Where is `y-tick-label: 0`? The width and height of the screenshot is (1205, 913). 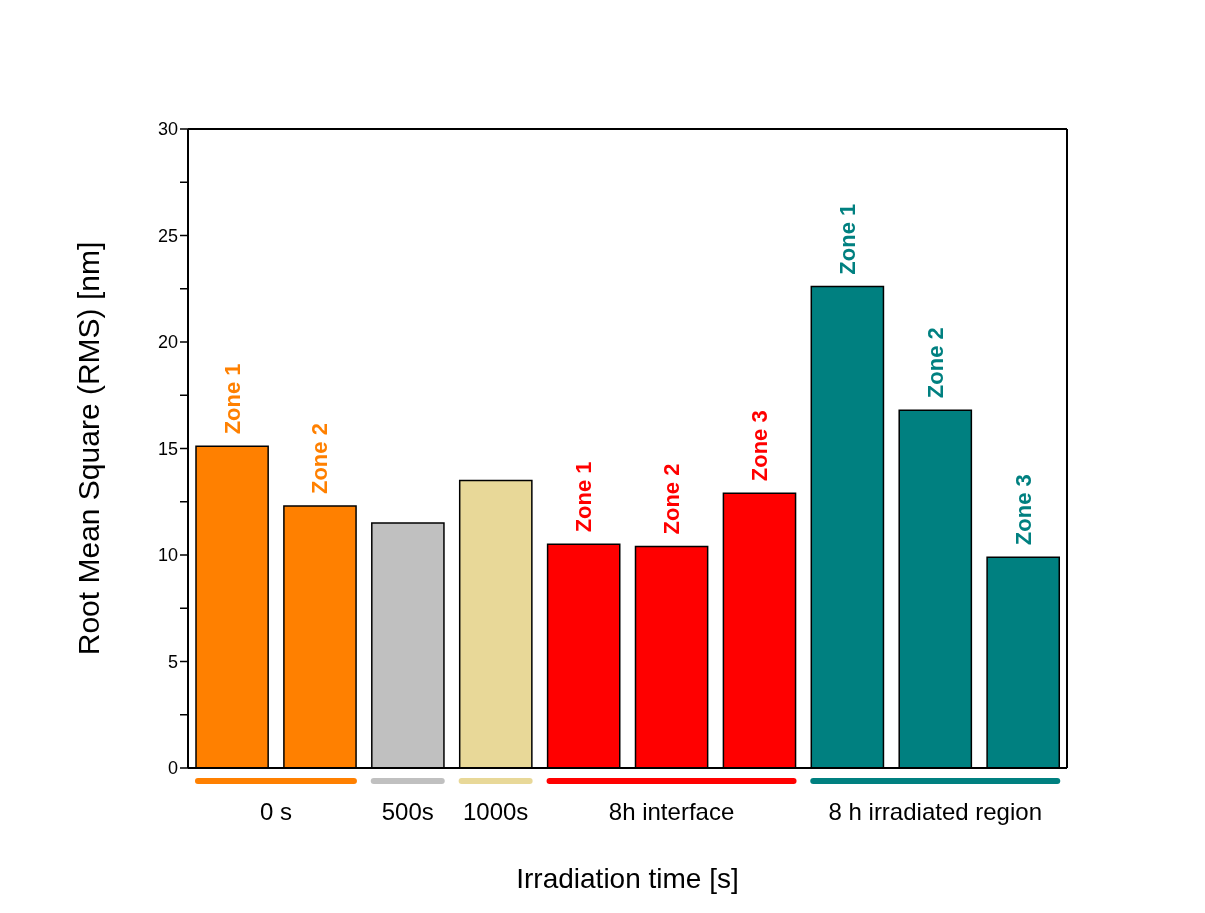 y-tick-label: 0 is located at coordinates (172, 768).